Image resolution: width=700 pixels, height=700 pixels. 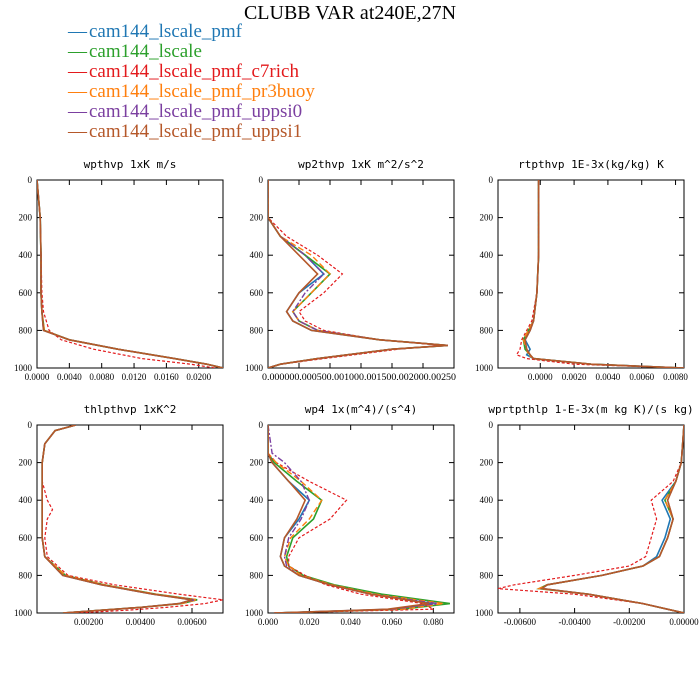 I want to click on legend-item: — cam144_lscale_pmf_uppsi0, so click(x=191, y=112).